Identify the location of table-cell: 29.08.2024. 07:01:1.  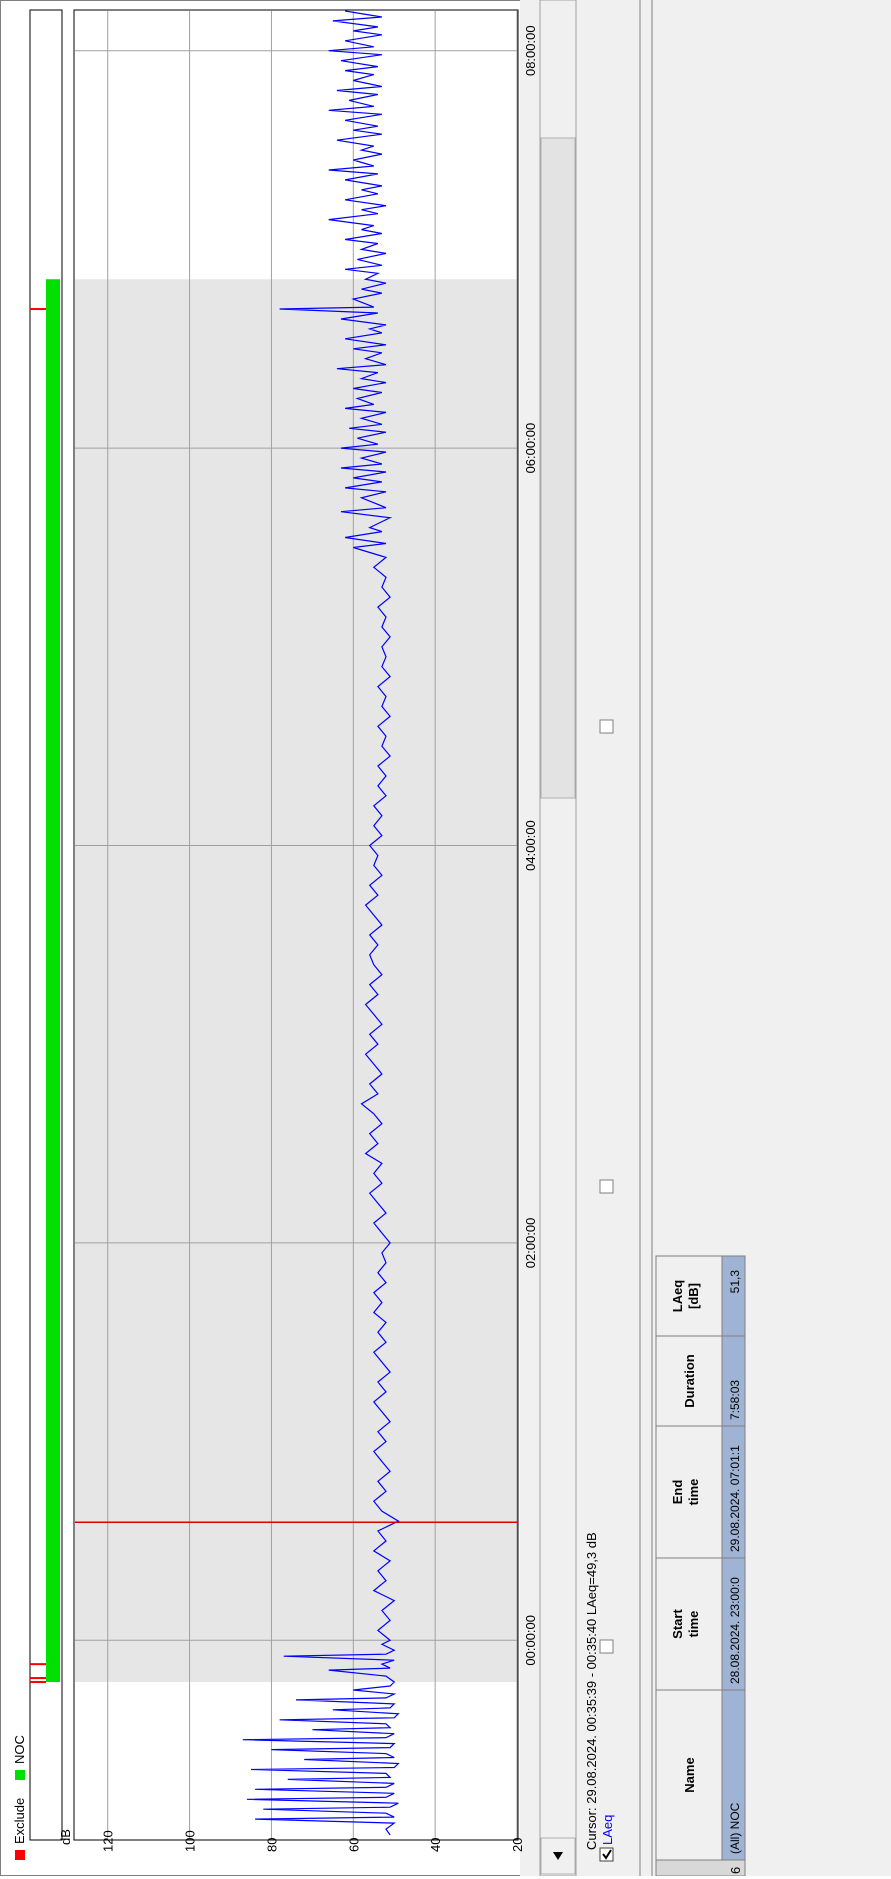
(735, 1498).